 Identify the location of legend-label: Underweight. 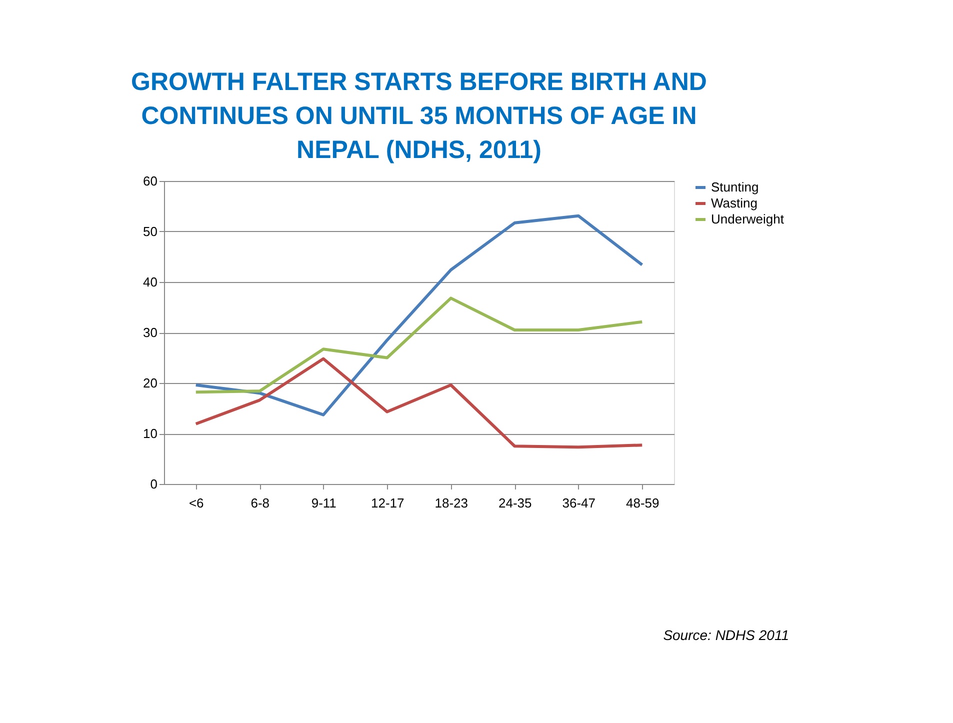
(747, 219).